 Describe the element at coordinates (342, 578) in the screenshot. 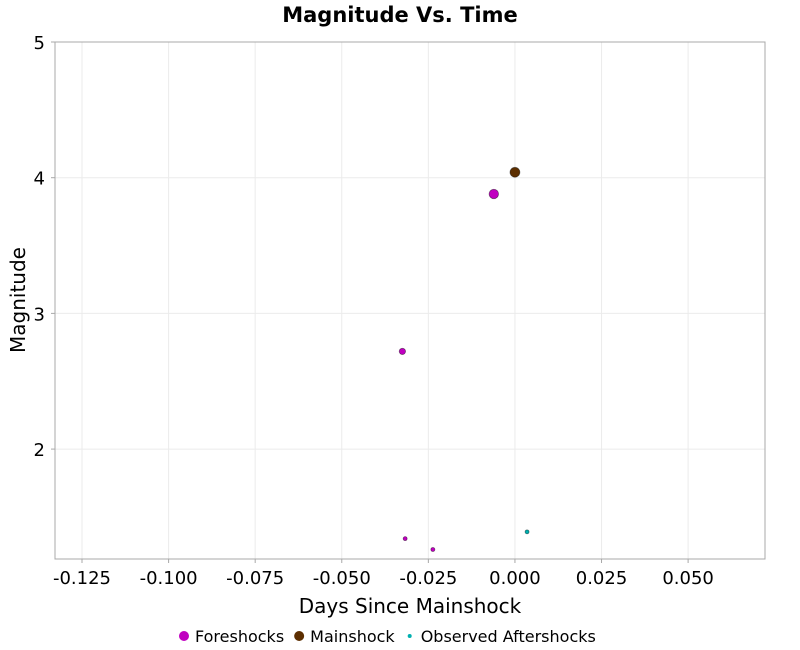

I see `x-tick-label: -0.050` at that location.